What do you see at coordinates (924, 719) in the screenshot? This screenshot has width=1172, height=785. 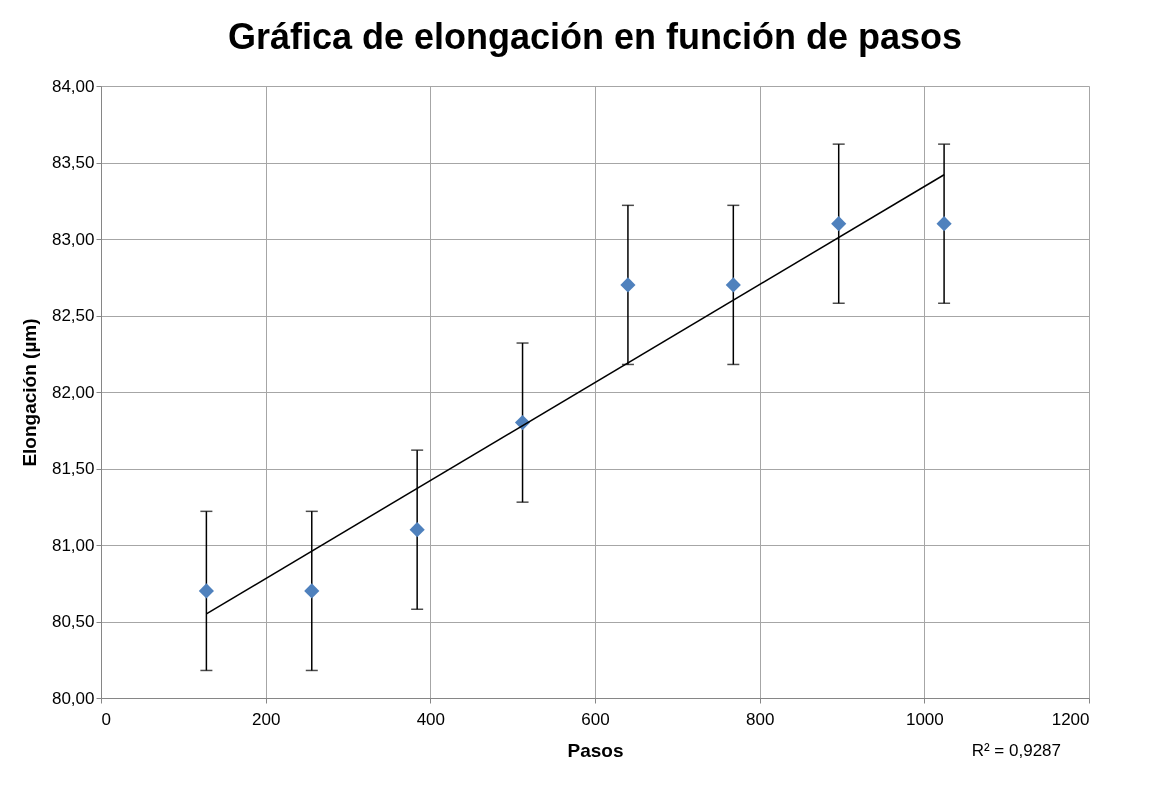 I see `x-tick-label: 1000` at bounding box center [924, 719].